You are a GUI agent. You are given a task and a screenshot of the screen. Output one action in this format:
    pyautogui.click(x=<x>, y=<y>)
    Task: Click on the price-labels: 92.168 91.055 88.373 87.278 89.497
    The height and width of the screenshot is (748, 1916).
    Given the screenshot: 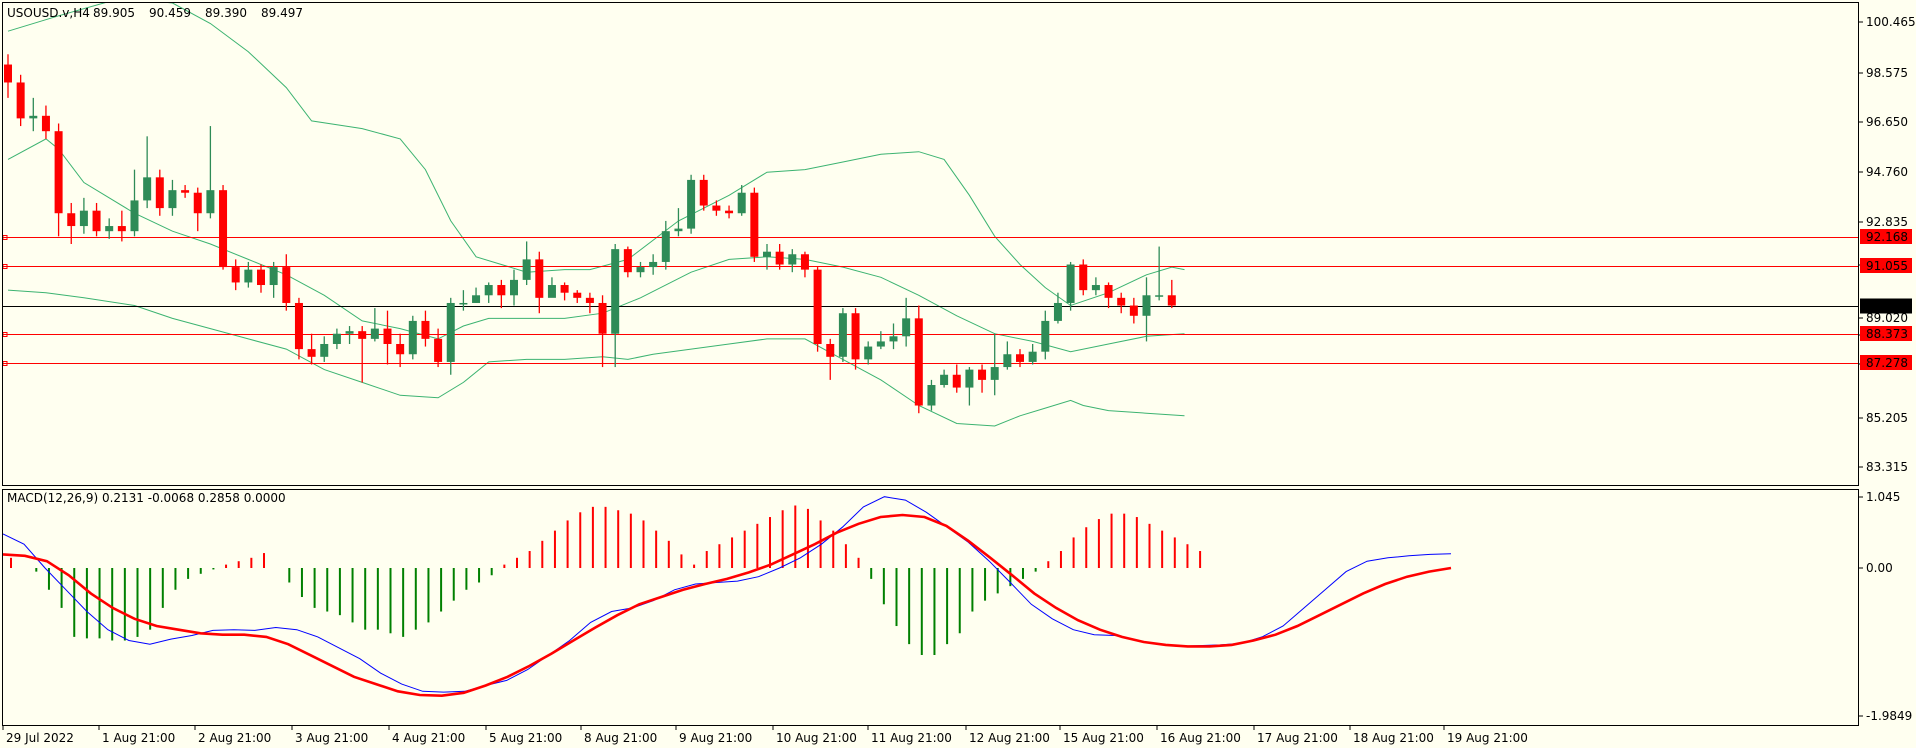 What is the action you would take?
    pyautogui.click(x=1886, y=299)
    